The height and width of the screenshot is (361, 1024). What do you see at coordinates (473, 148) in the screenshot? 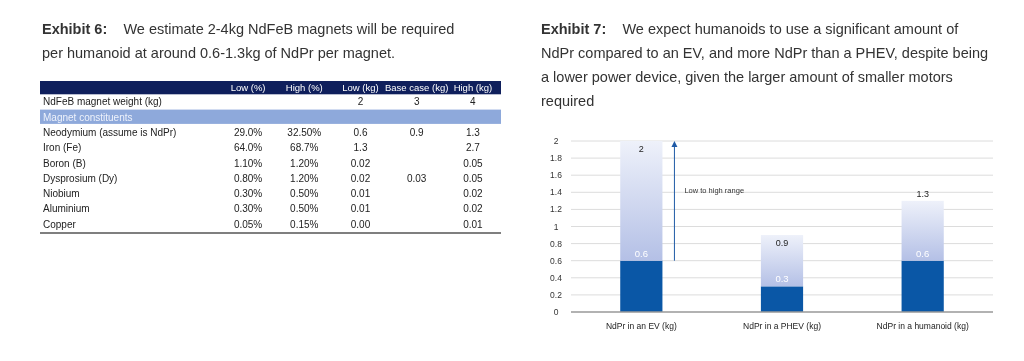
I see `data-label: 2.7` at bounding box center [473, 148].